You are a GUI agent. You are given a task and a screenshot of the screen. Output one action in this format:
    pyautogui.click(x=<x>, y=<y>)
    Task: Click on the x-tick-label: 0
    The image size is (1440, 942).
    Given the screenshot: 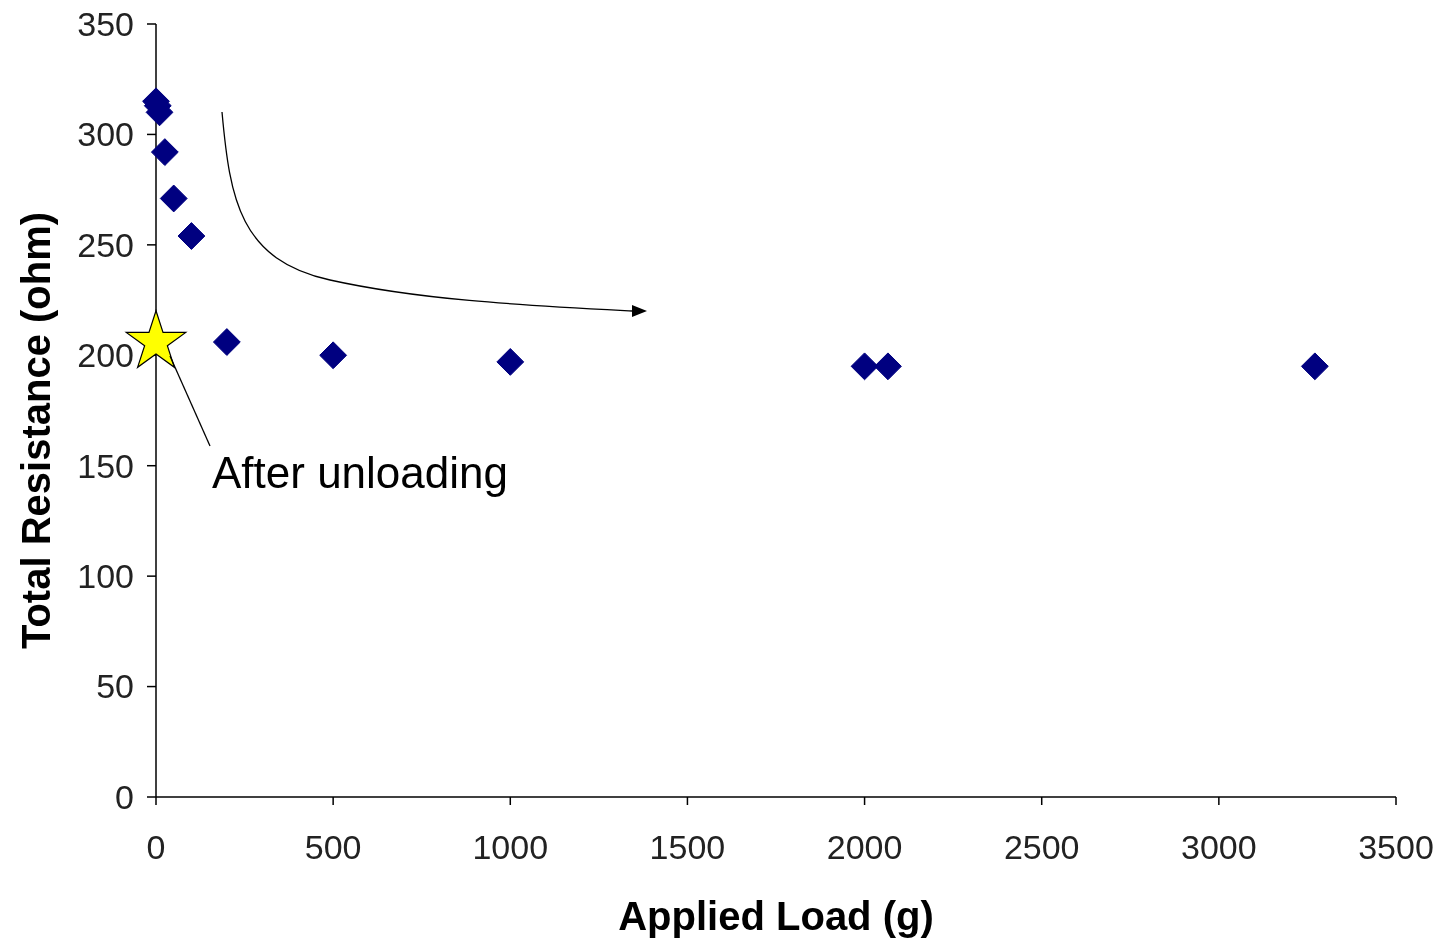 What is the action you would take?
    pyautogui.click(x=156, y=847)
    